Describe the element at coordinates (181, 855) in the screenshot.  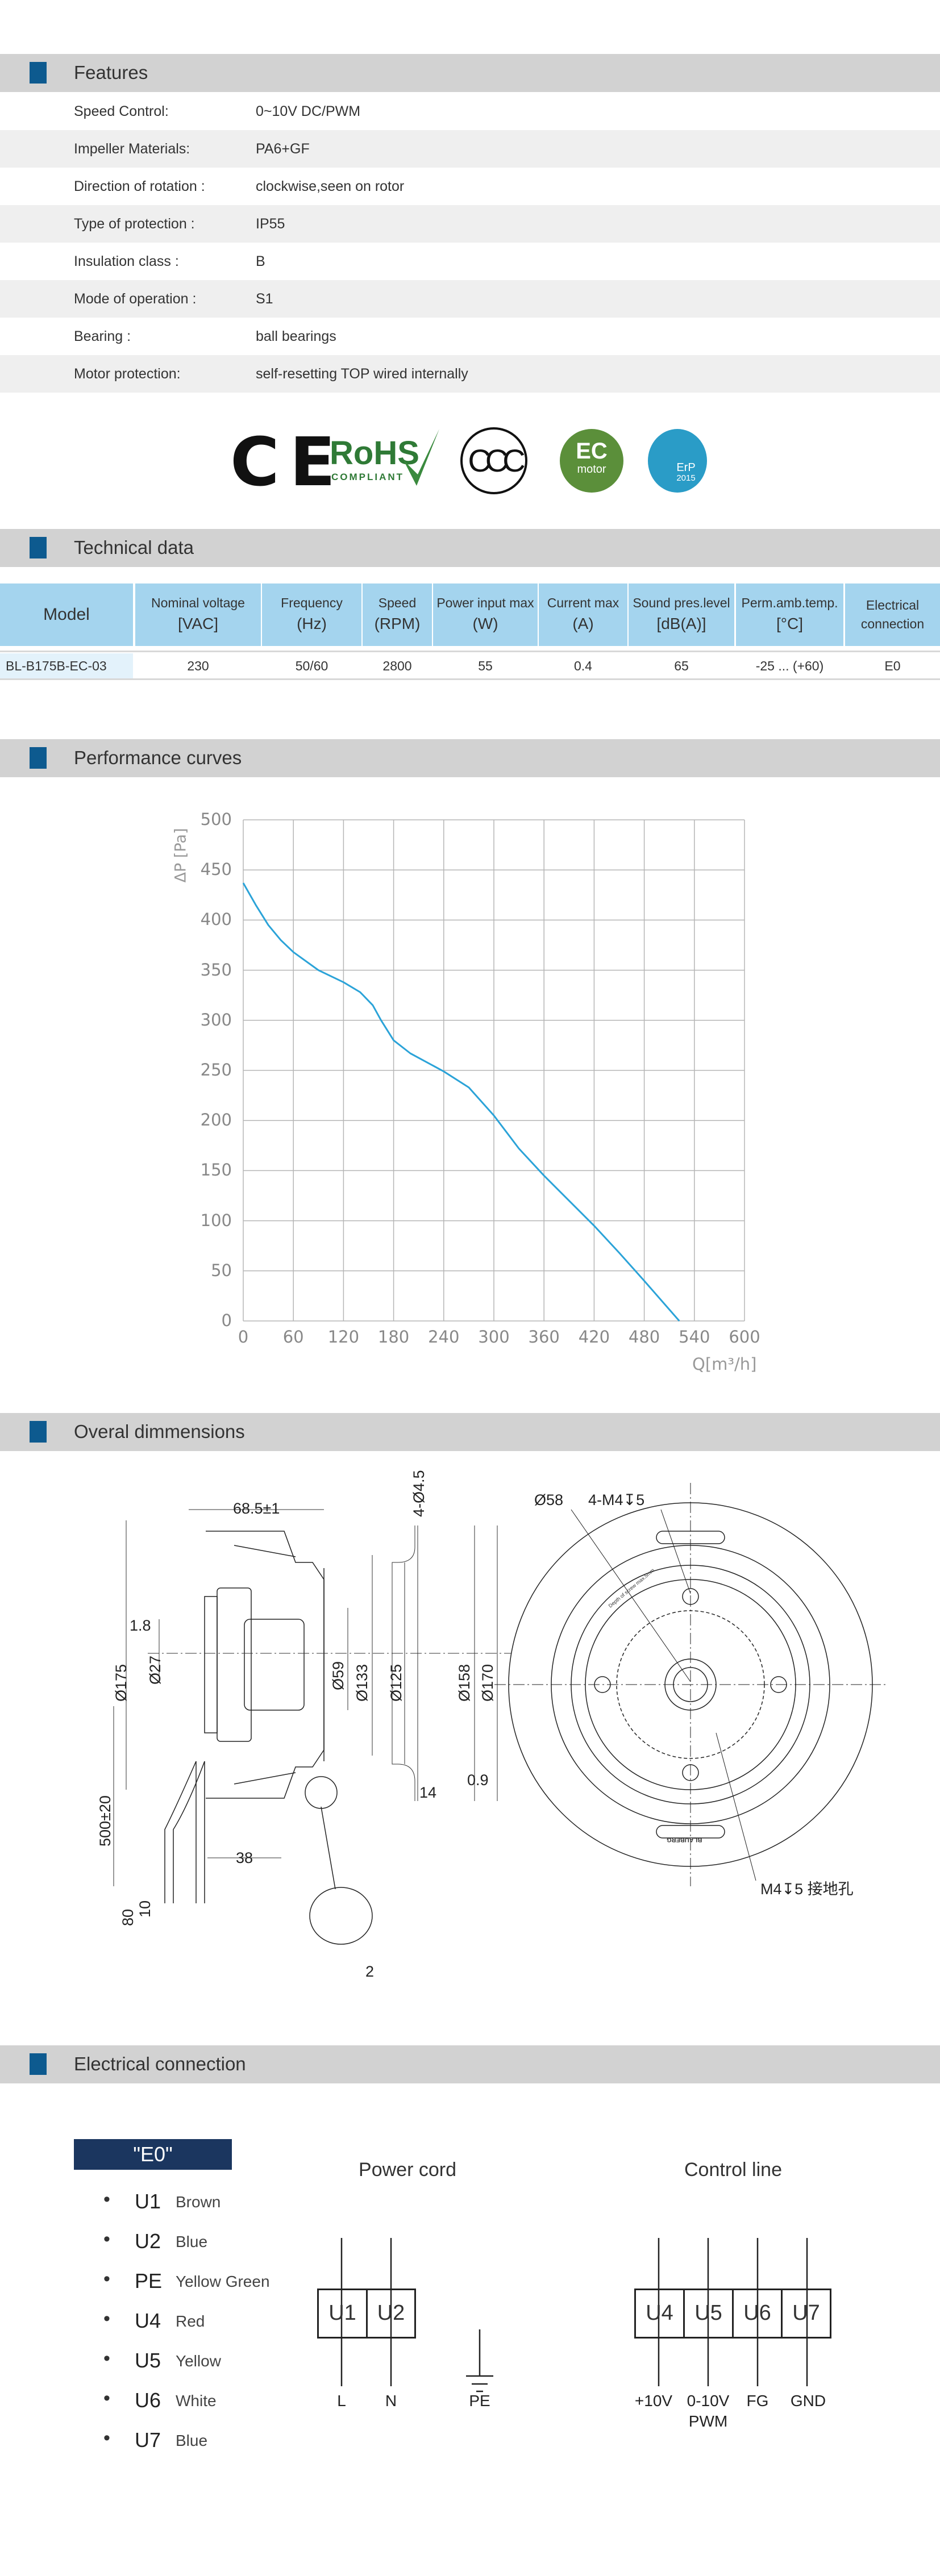
I see `y-axis-label: ΔP [Pa]` at that location.